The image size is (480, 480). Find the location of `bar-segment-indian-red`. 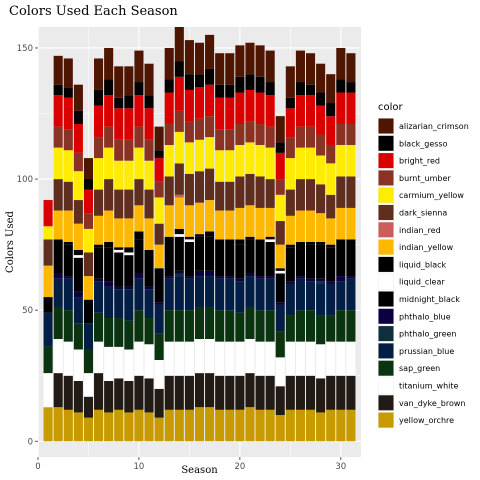

bar-segment-indian-red is located at coordinates (179, 196).